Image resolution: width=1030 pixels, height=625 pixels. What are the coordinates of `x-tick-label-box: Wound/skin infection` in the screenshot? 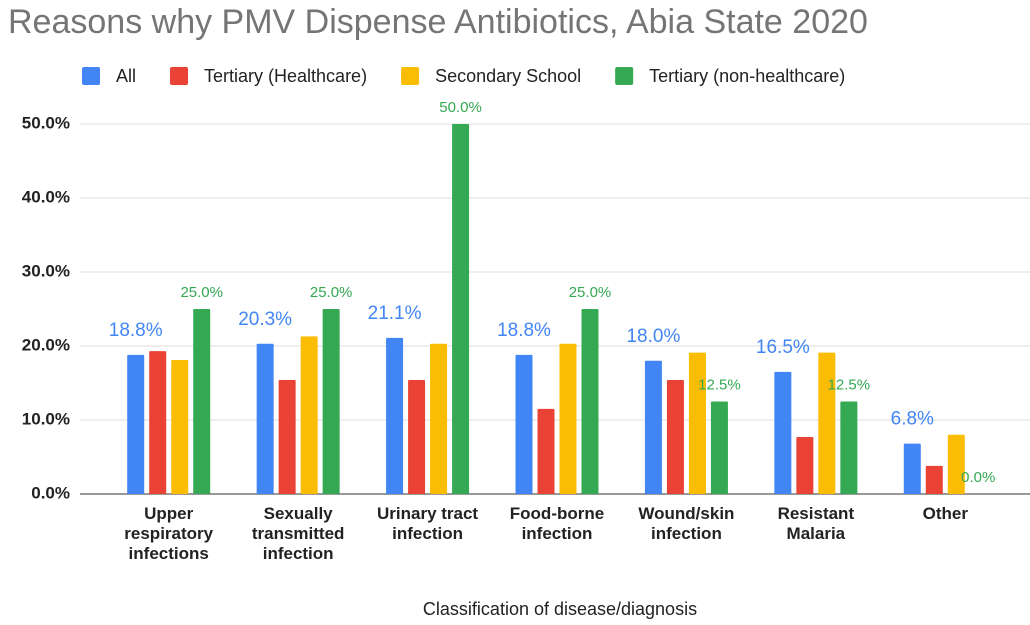 It's located at (686, 523).